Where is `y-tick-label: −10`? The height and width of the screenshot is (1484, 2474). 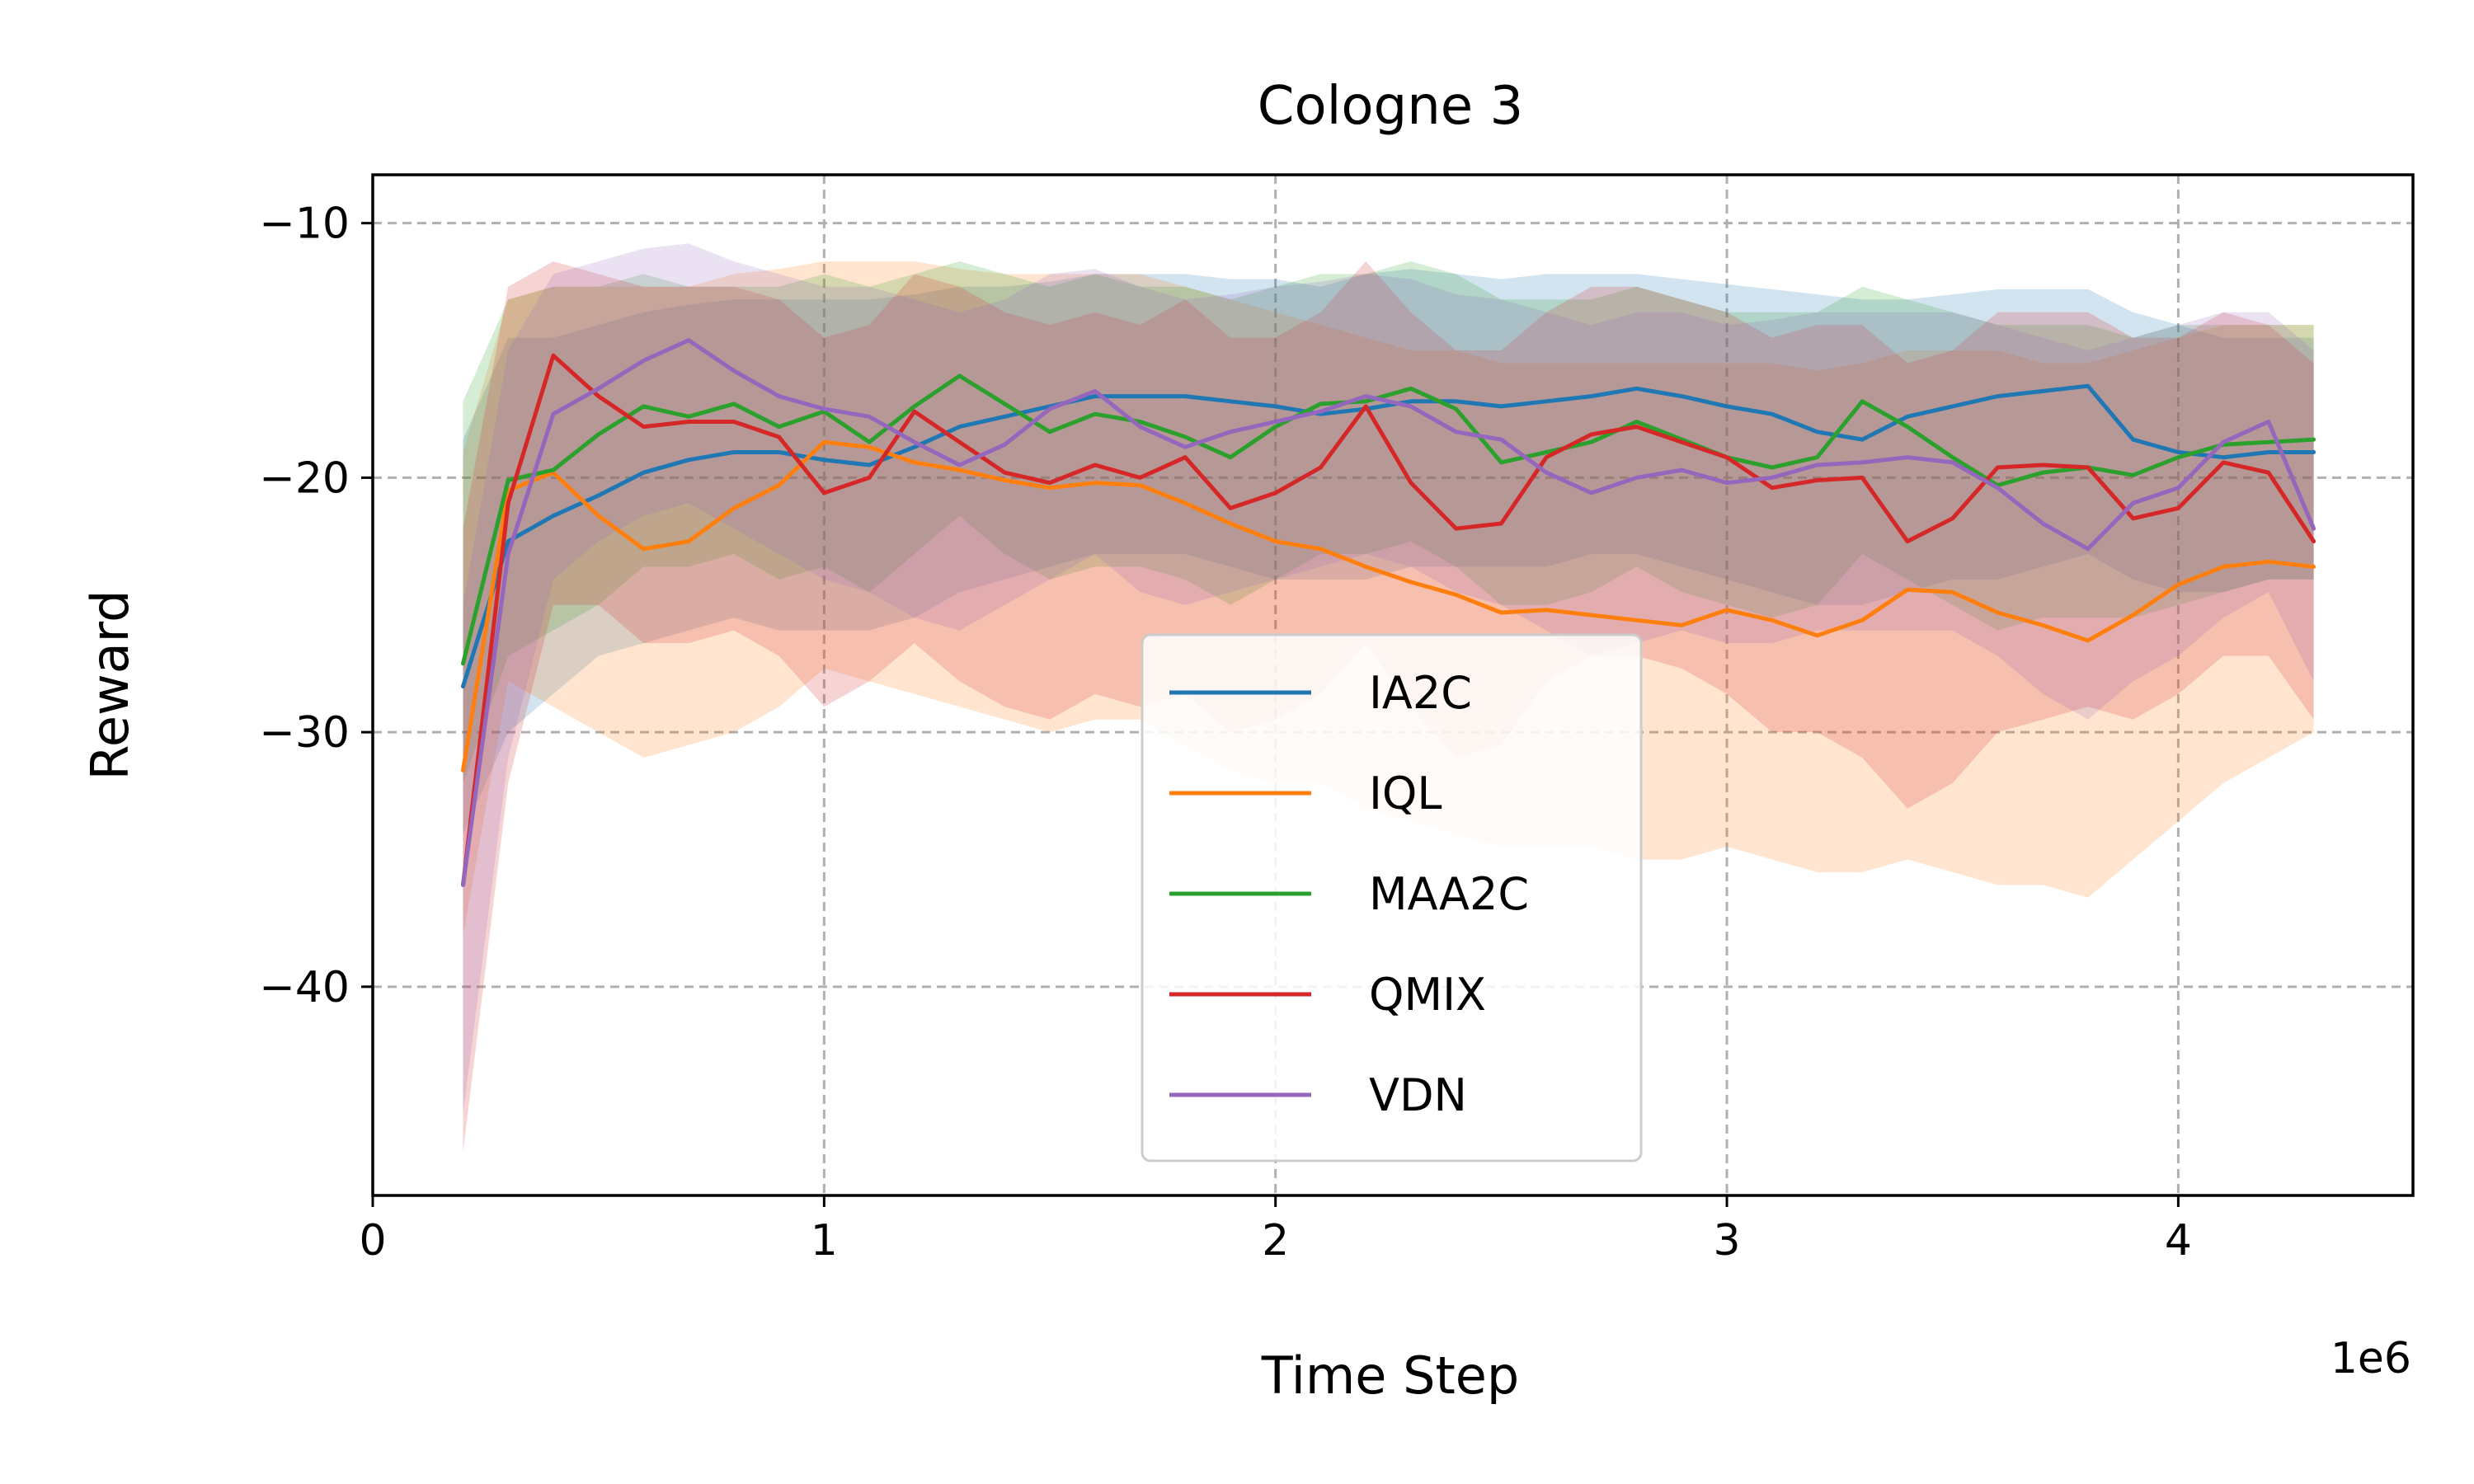
y-tick-label: −10 is located at coordinates (304, 224).